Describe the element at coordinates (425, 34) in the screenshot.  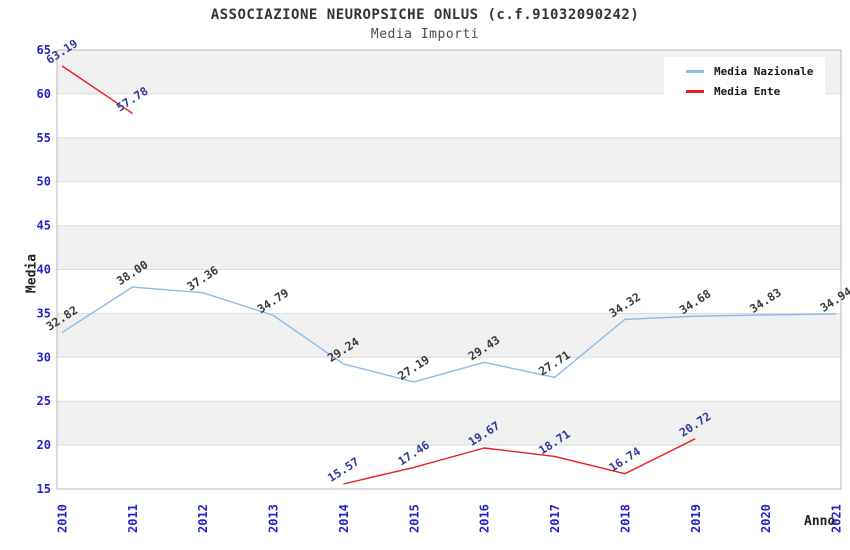
I see `chart-subtitle: Media Importi` at that location.